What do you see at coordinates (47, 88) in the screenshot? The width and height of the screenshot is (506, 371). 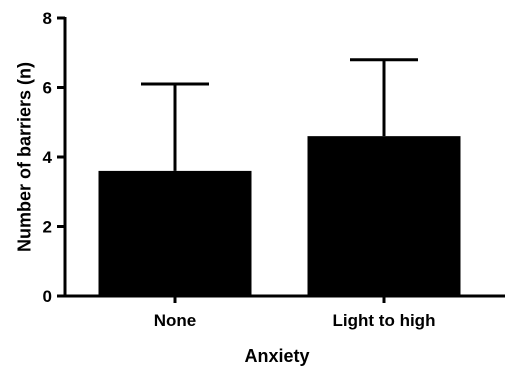 I see `y-tick-label-3: 6` at bounding box center [47, 88].